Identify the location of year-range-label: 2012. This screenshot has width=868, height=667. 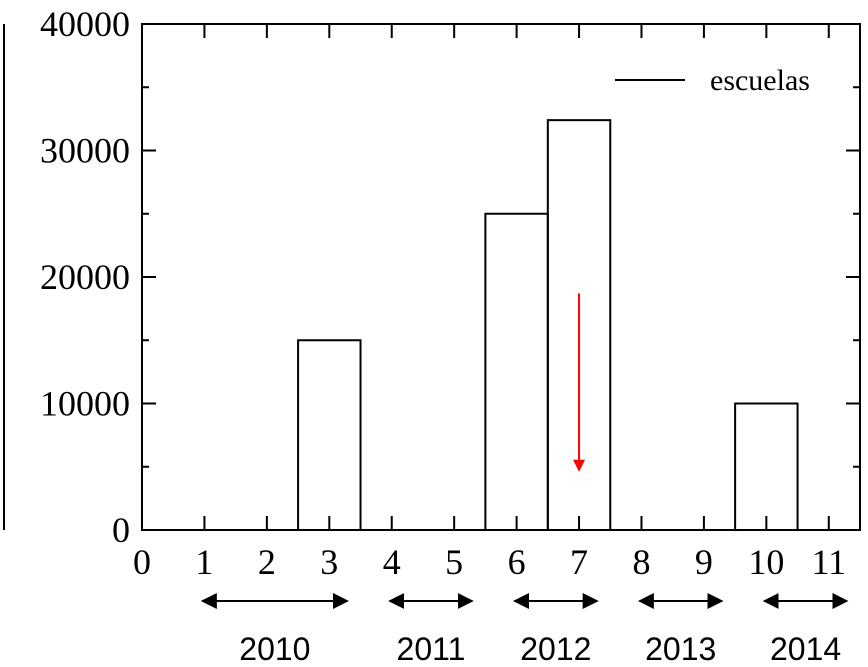
(555, 649).